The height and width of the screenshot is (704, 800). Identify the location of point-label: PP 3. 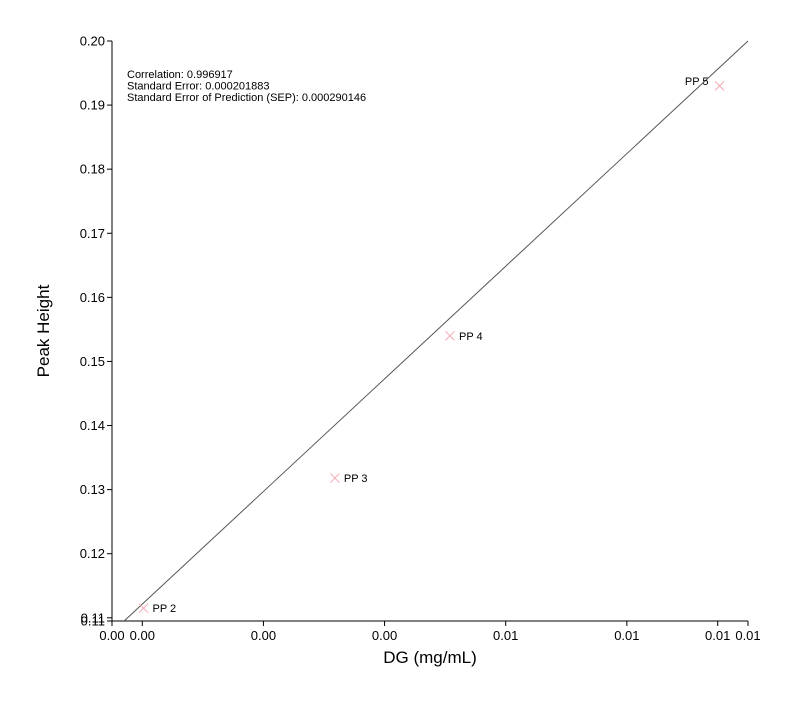
(356, 479).